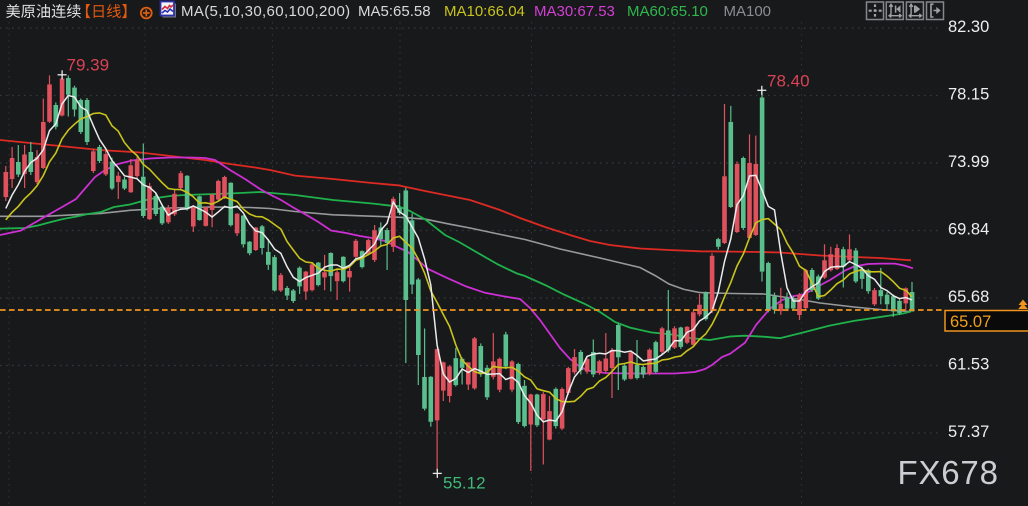 This screenshot has height=506, width=1028. Describe the element at coordinates (968, 297) in the screenshot. I see `svg-text: 65.68` at that location.